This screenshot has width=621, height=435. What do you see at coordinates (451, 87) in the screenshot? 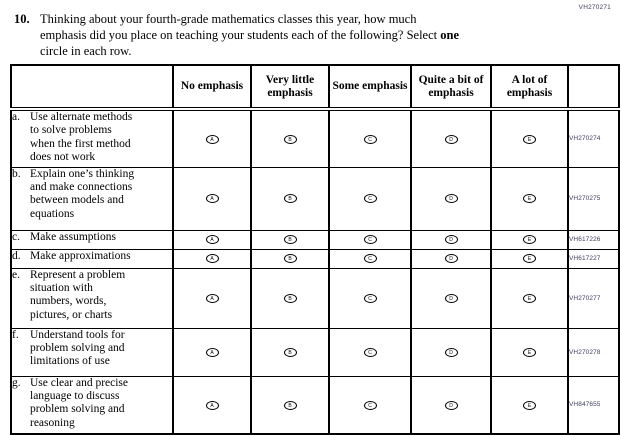
I see `column-header: Quite a bit of emphasis` at bounding box center [451, 87].